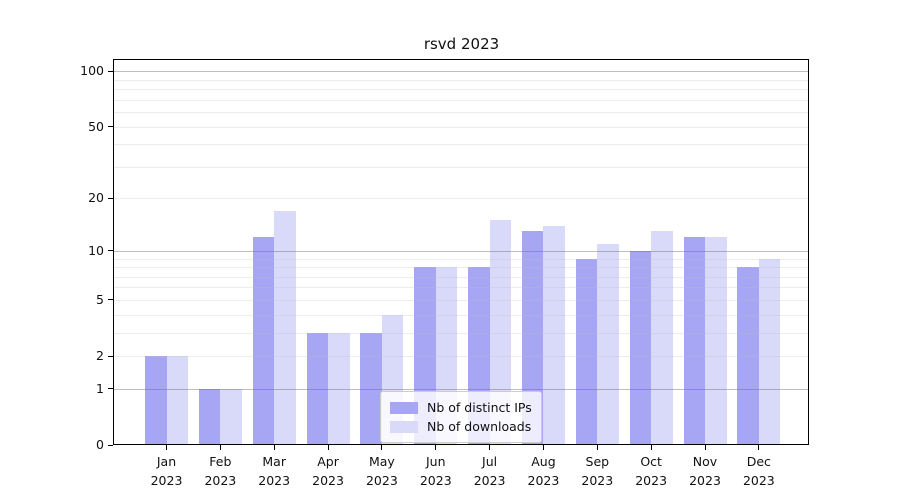 The image size is (900, 500). I want to click on x-tick-label: Dec 2023, so click(759, 472).